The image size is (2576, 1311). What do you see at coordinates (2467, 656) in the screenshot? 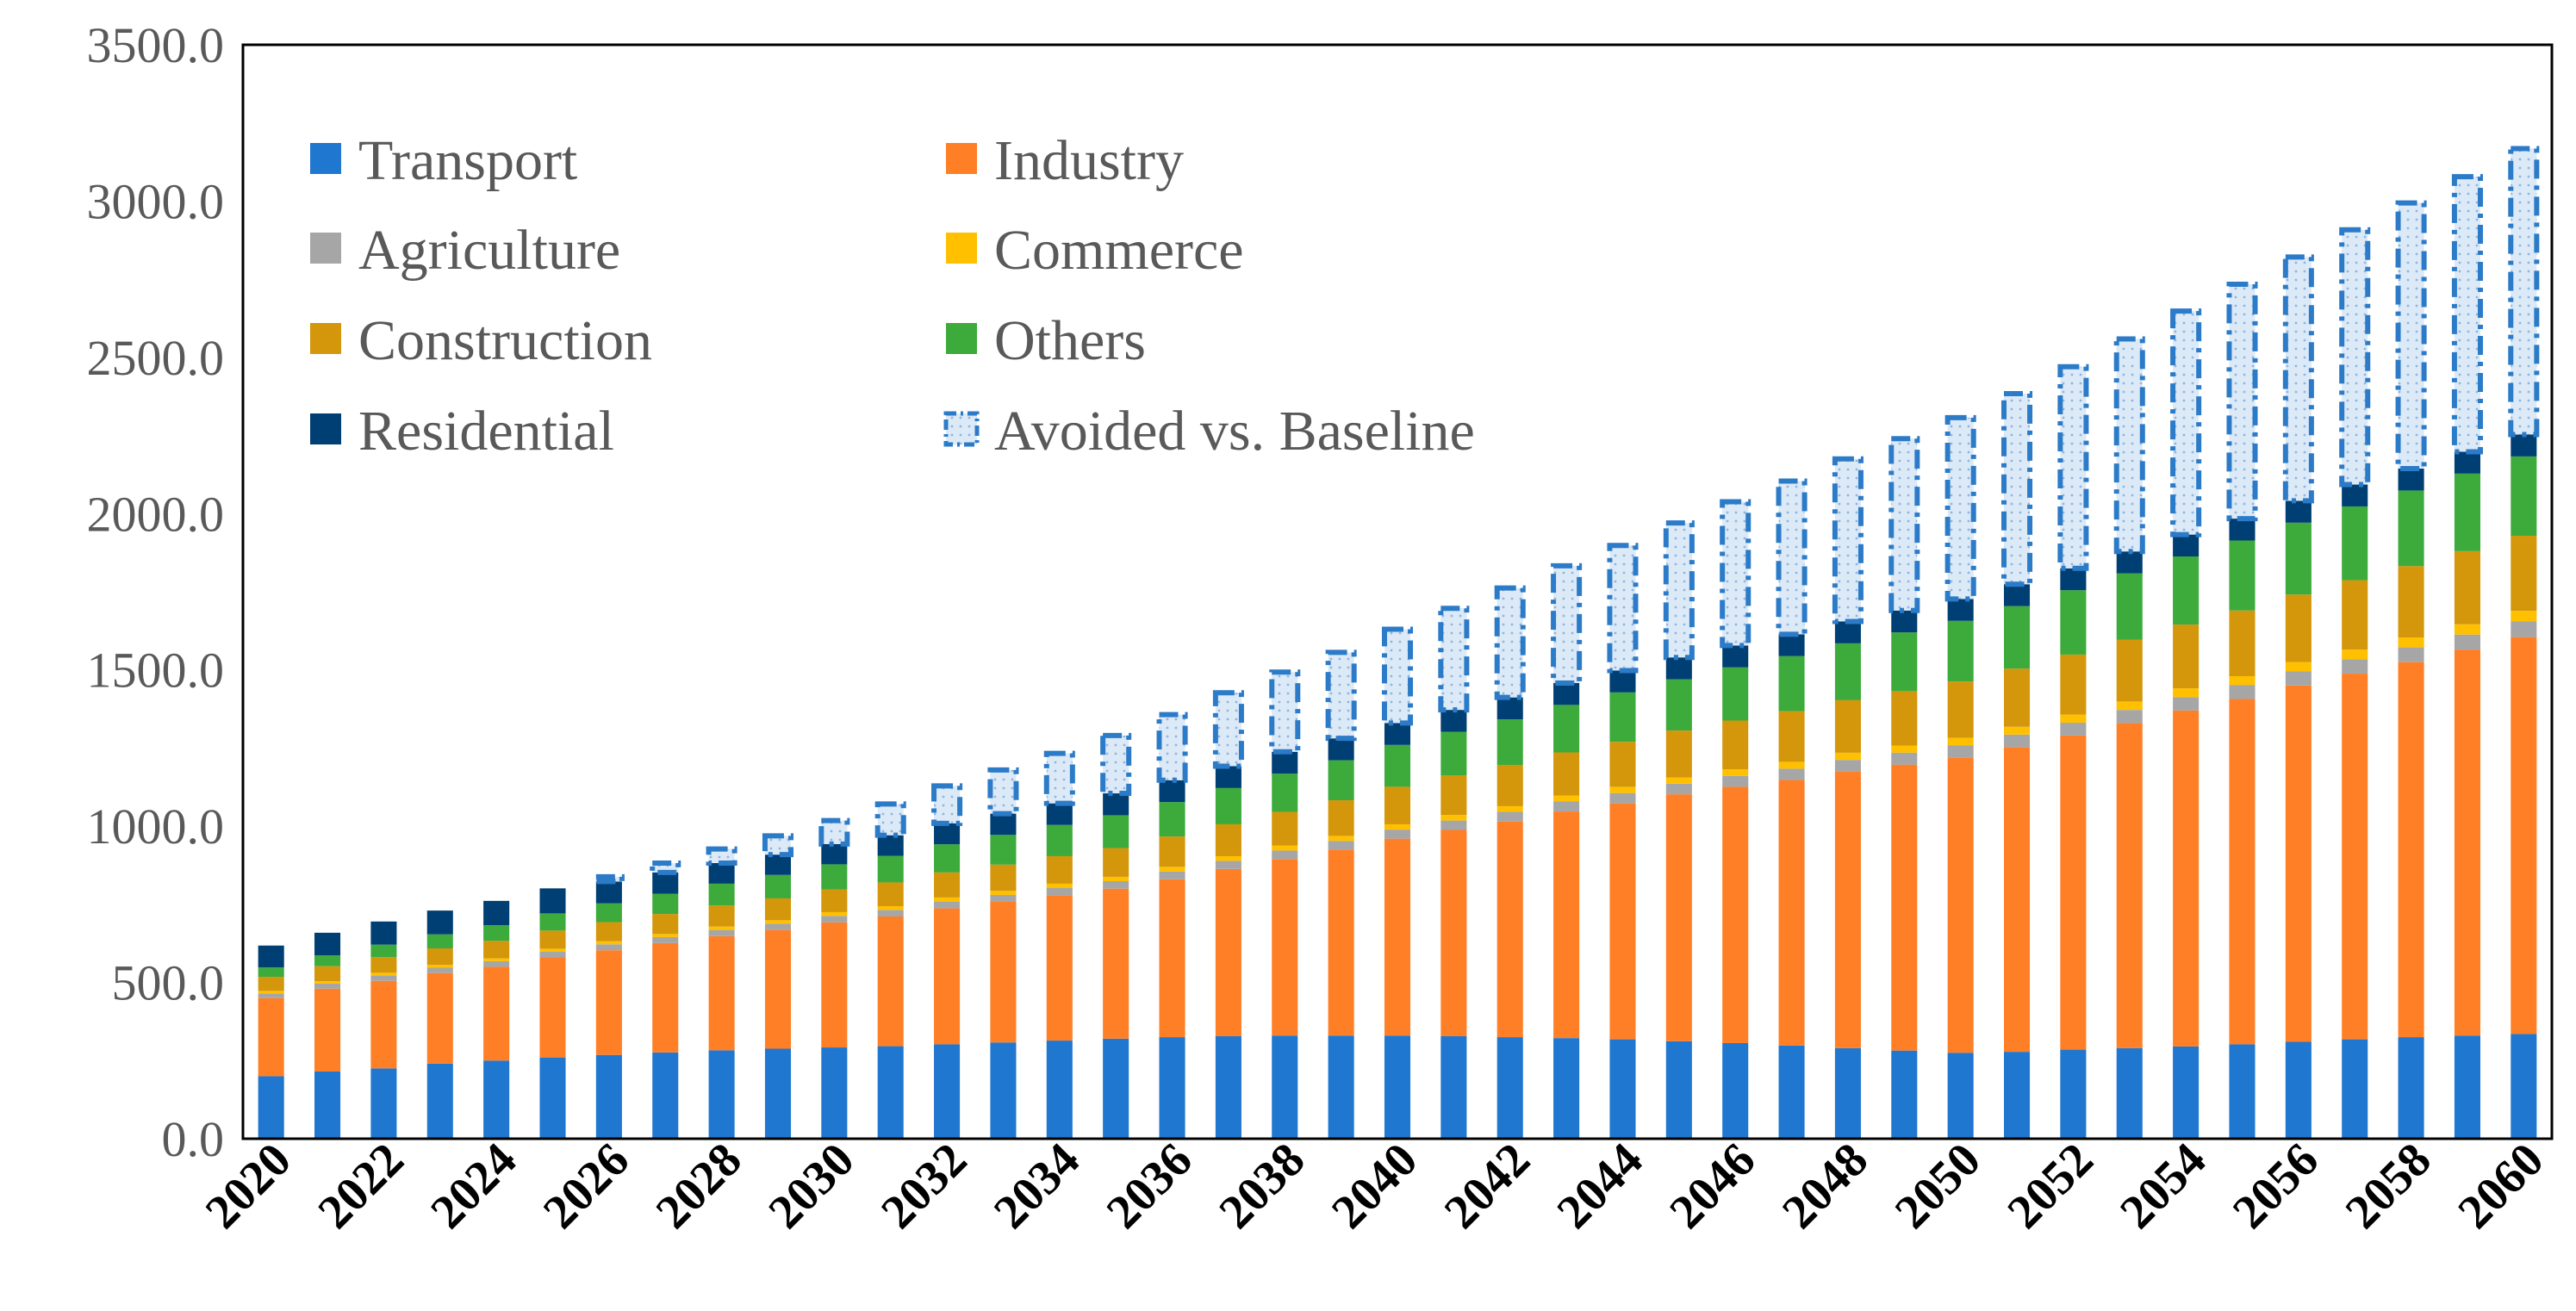
I see `bar-stack-2059` at bounding box center [2467, 656].